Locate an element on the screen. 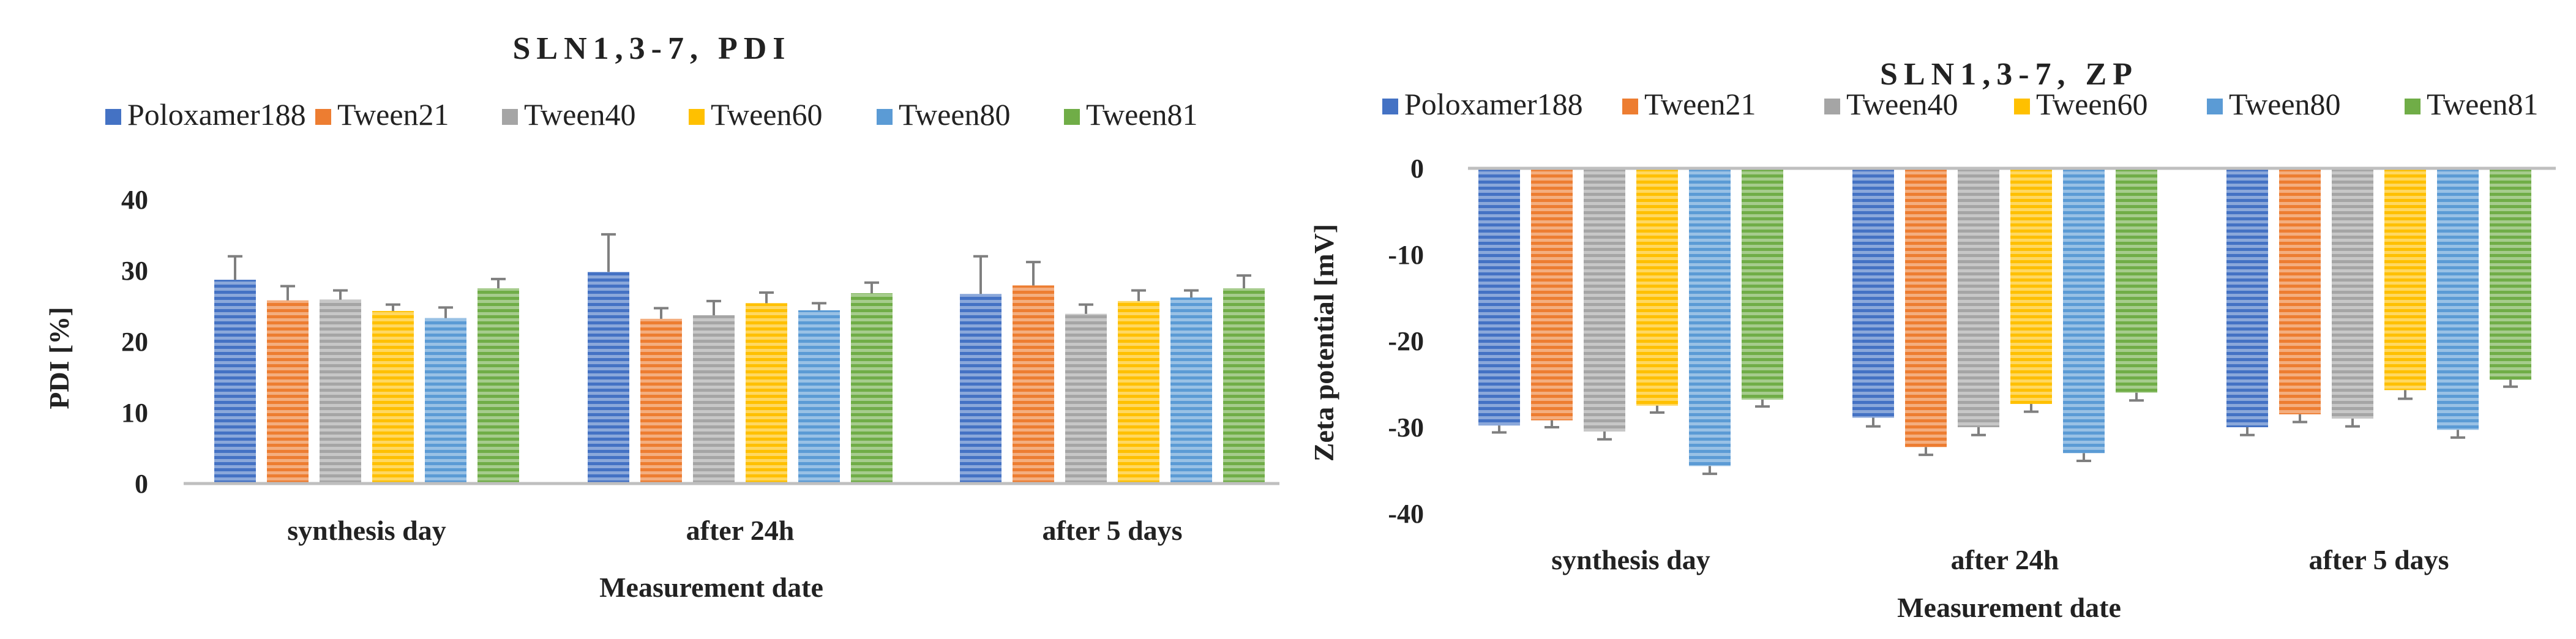 The height and width of the screenshot is (639, 2576). error-bar-tween80-synthesis-day is located at coordinates (445, 312).